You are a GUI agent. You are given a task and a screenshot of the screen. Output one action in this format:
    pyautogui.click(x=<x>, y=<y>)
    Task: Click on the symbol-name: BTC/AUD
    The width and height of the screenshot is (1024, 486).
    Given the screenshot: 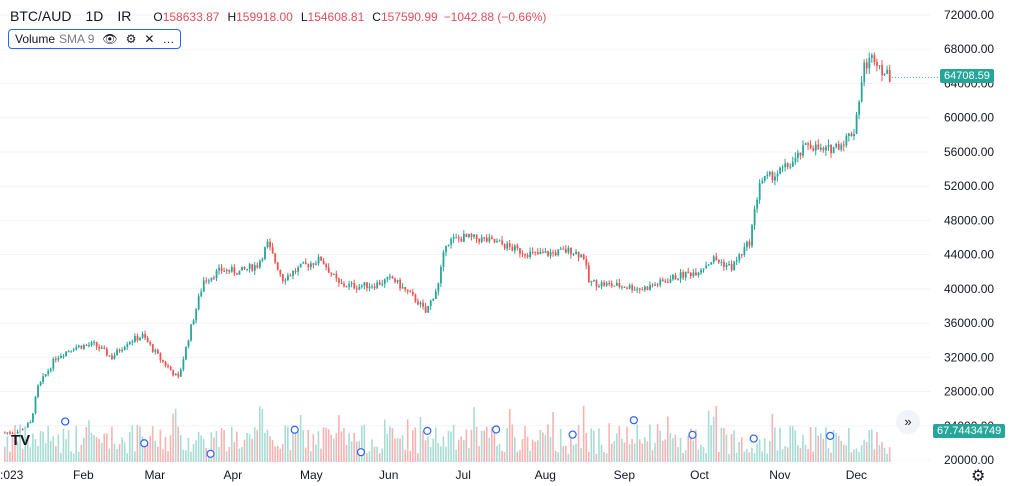 What is the action you would take?
    pyautogui.click(x=41, y=16)
    